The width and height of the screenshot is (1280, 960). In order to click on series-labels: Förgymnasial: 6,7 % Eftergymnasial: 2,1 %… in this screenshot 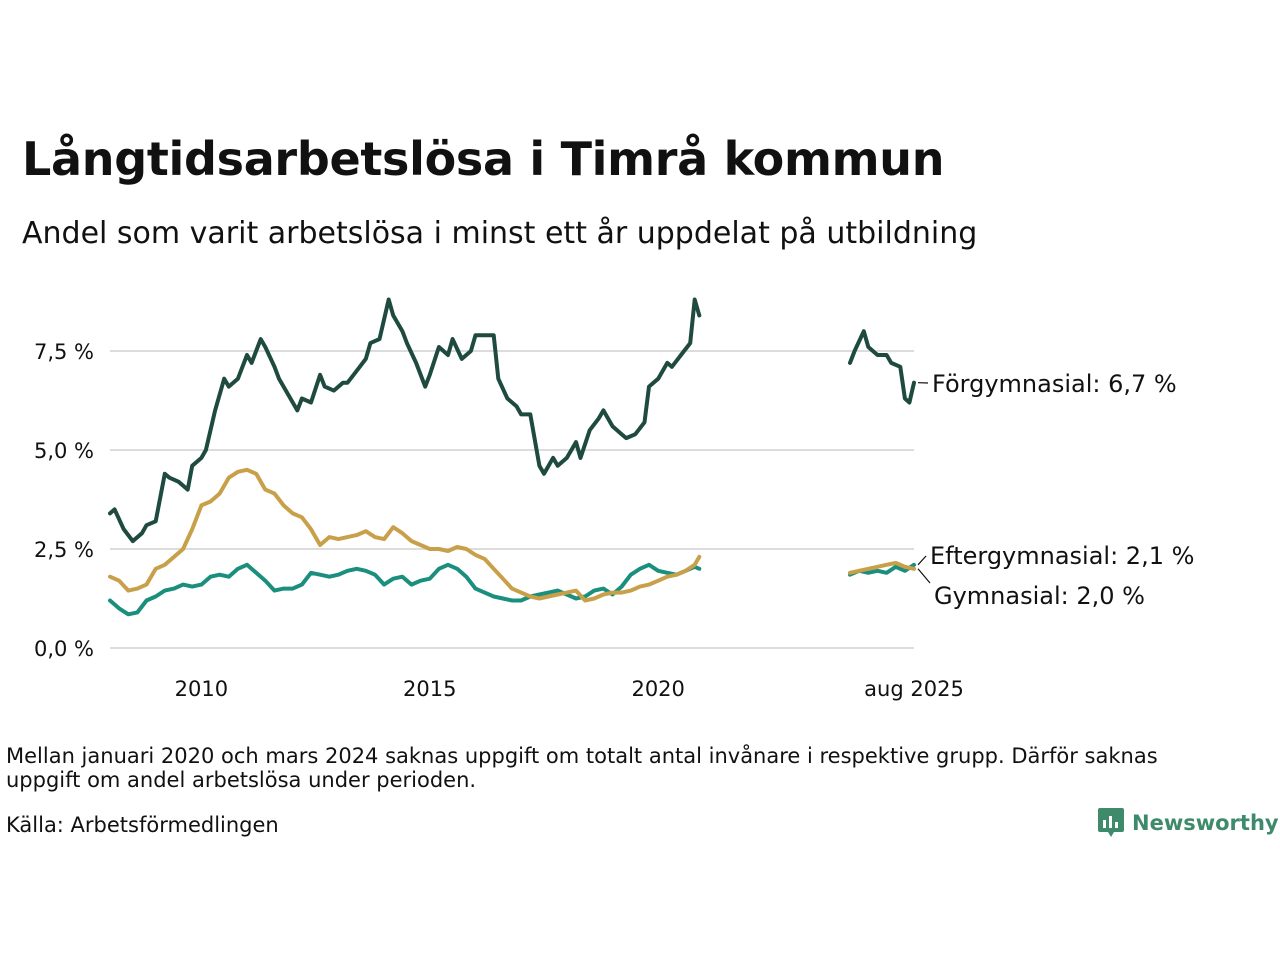, I will do `click(1055, 490)`.